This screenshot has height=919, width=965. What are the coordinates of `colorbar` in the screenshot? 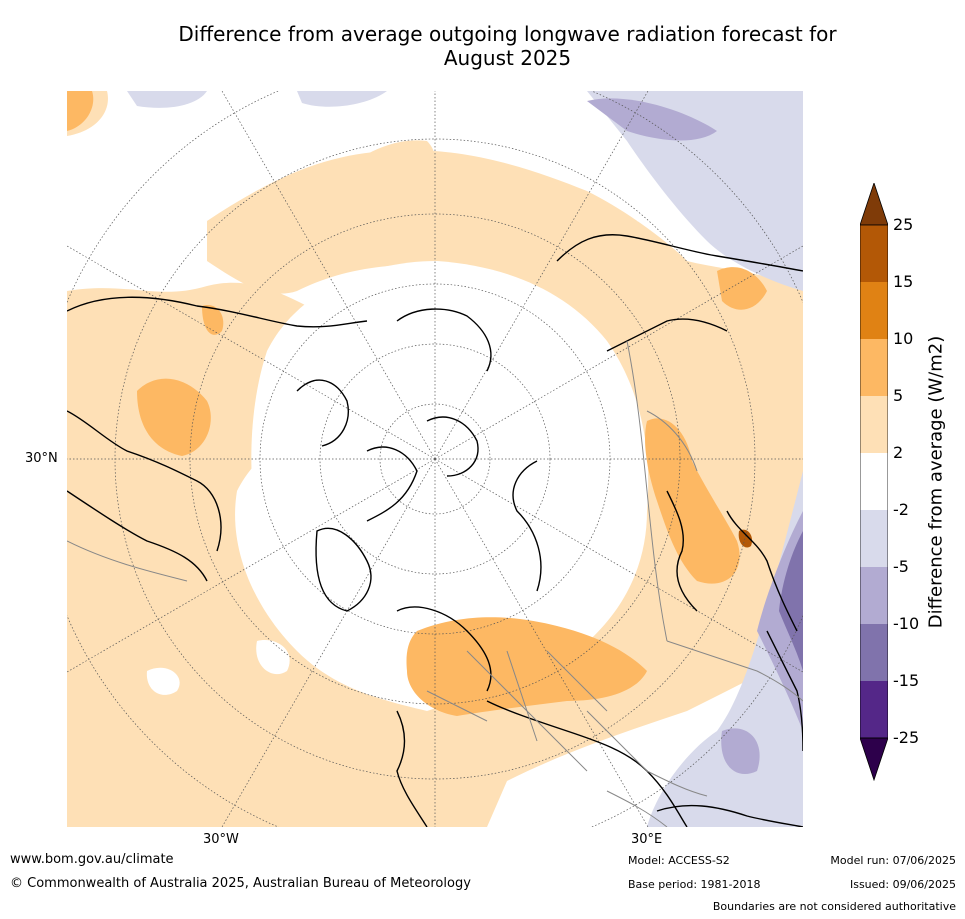 It's located at (874, 482).